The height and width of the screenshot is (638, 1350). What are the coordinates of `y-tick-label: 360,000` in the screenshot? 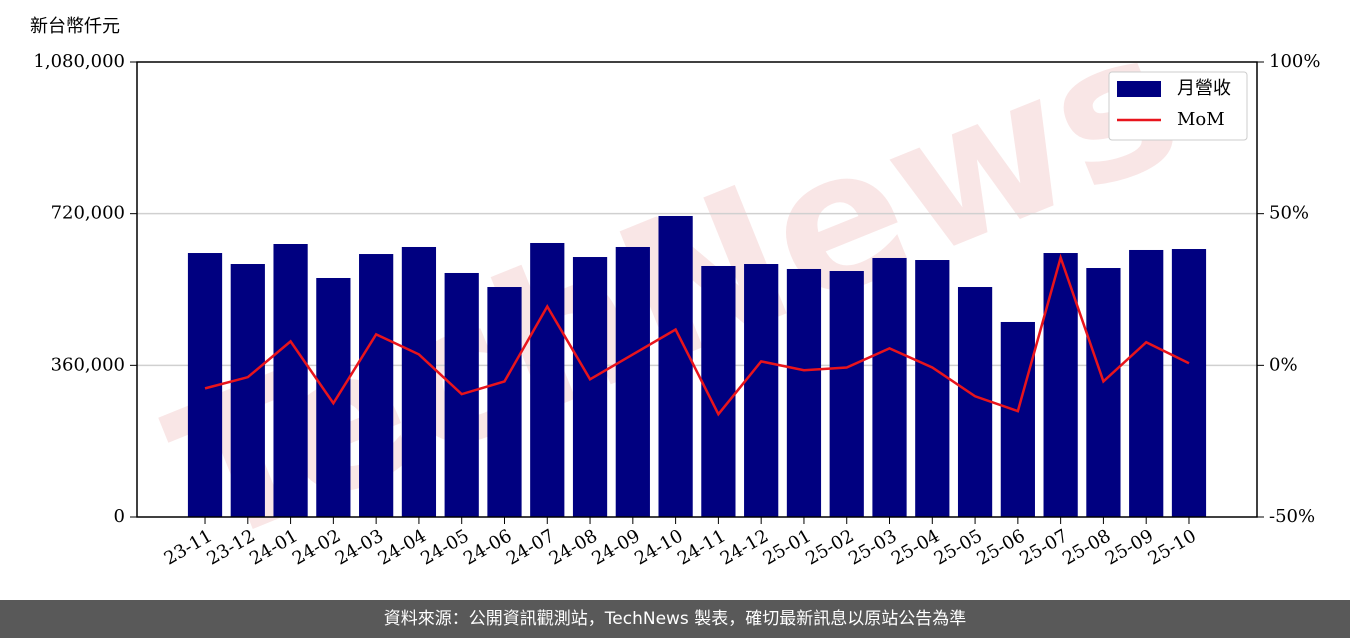 It's located at (88, 364).